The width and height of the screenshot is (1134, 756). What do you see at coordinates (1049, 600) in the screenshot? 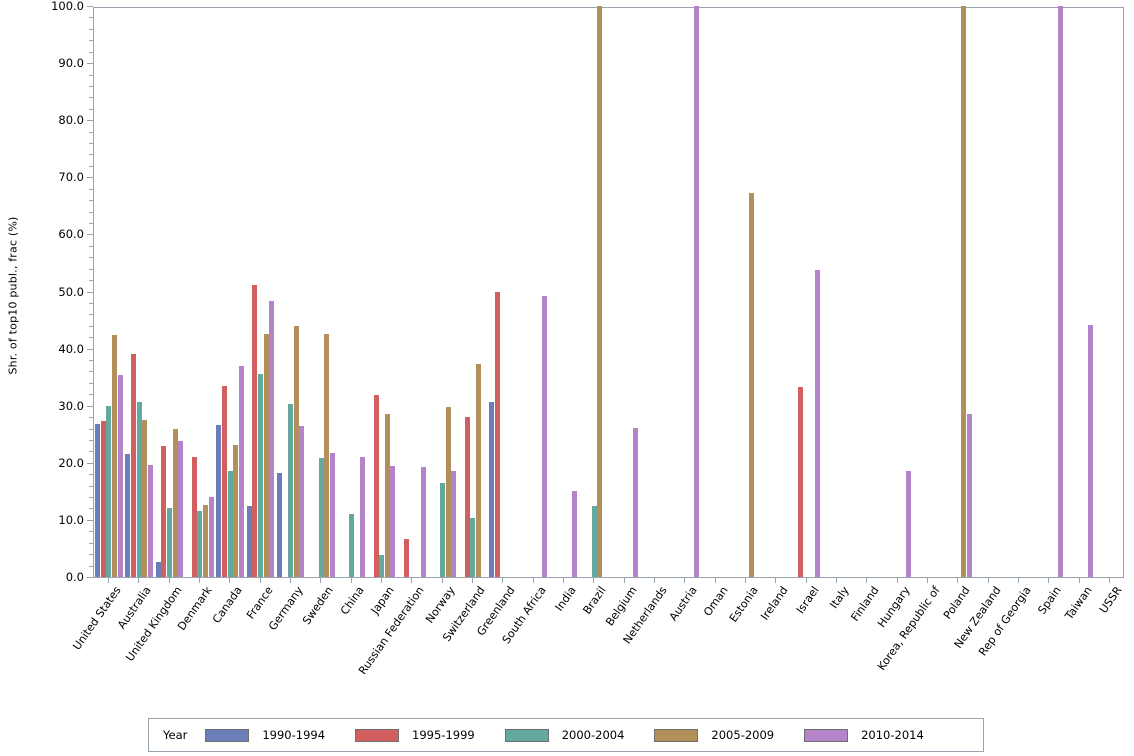
I see `x-axis-label-text: Spain` at bounding box center [1049, 600].